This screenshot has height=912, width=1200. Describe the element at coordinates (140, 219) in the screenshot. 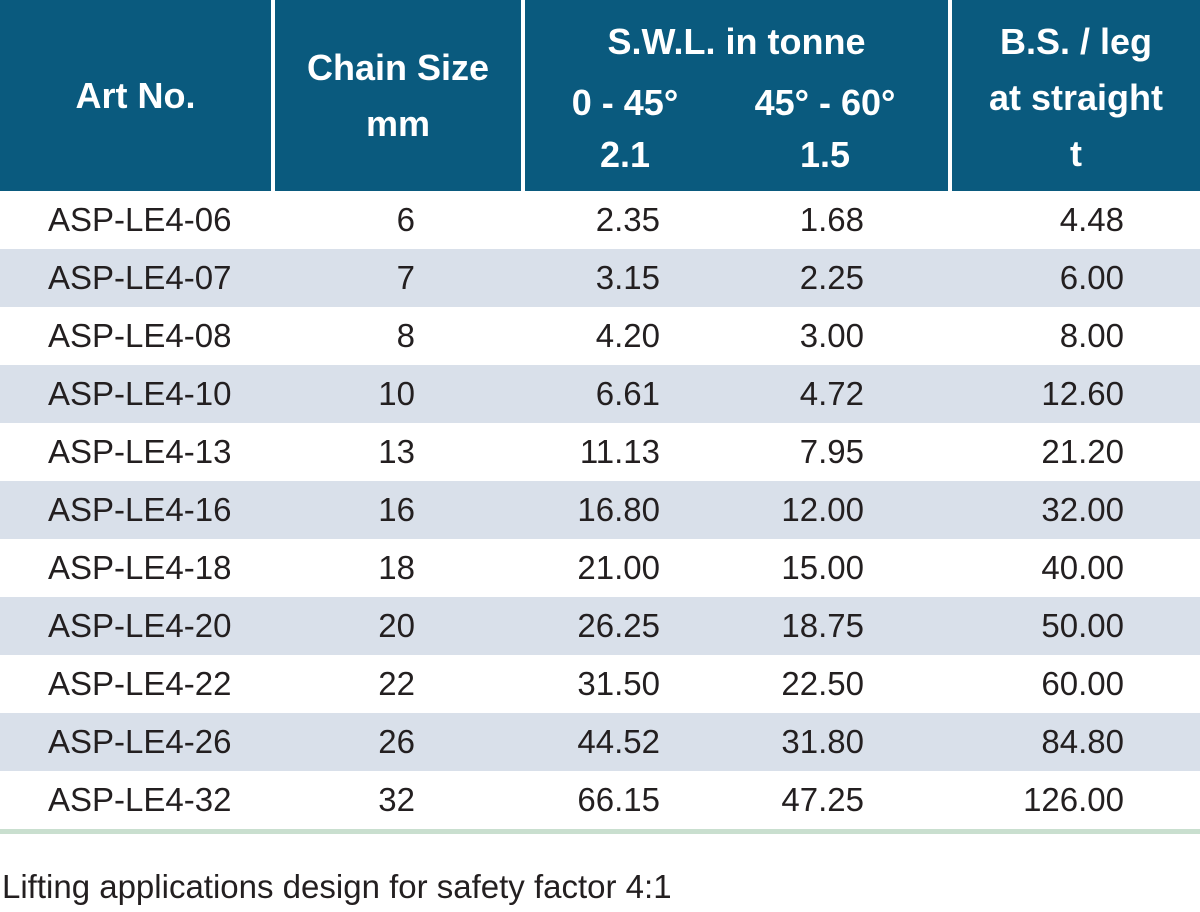

I see `cell-art-no: ASP-LE4-06` at that location.